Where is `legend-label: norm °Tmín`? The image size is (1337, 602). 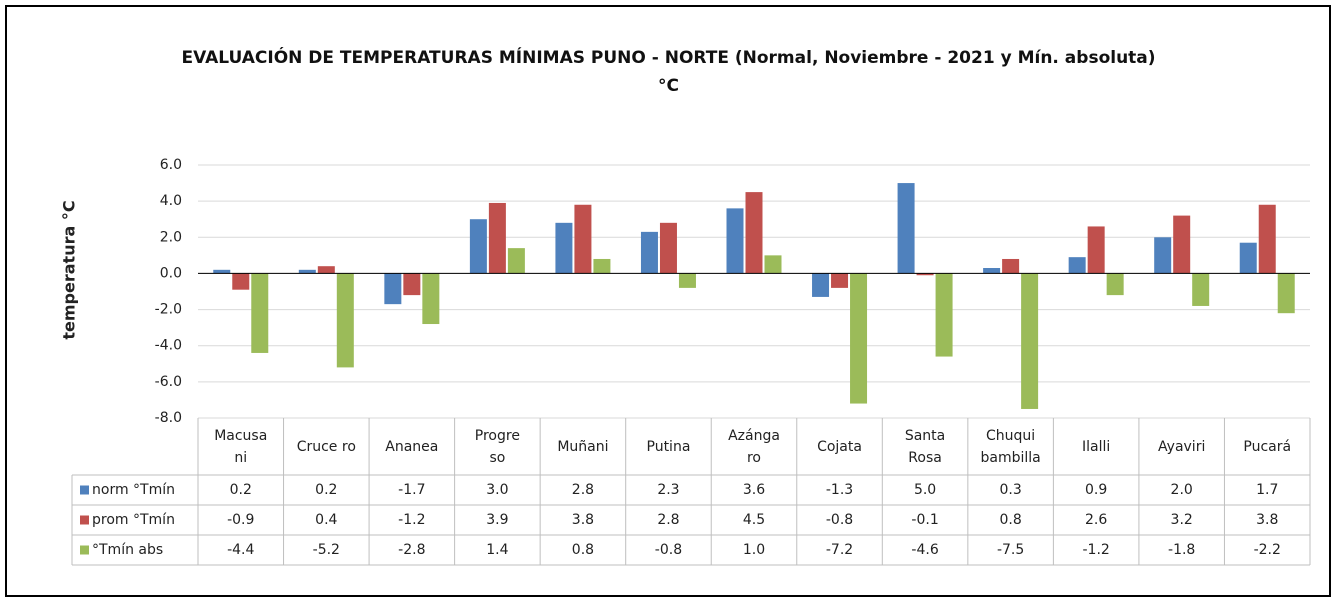
legend-label: norm °Tmín is located at coordinates (133, 490).